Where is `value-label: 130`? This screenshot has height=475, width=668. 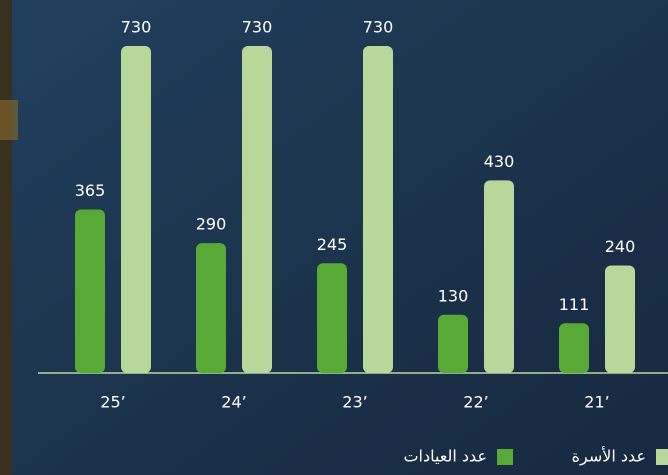
value-label: 130 is located at coordinates (453, 295).